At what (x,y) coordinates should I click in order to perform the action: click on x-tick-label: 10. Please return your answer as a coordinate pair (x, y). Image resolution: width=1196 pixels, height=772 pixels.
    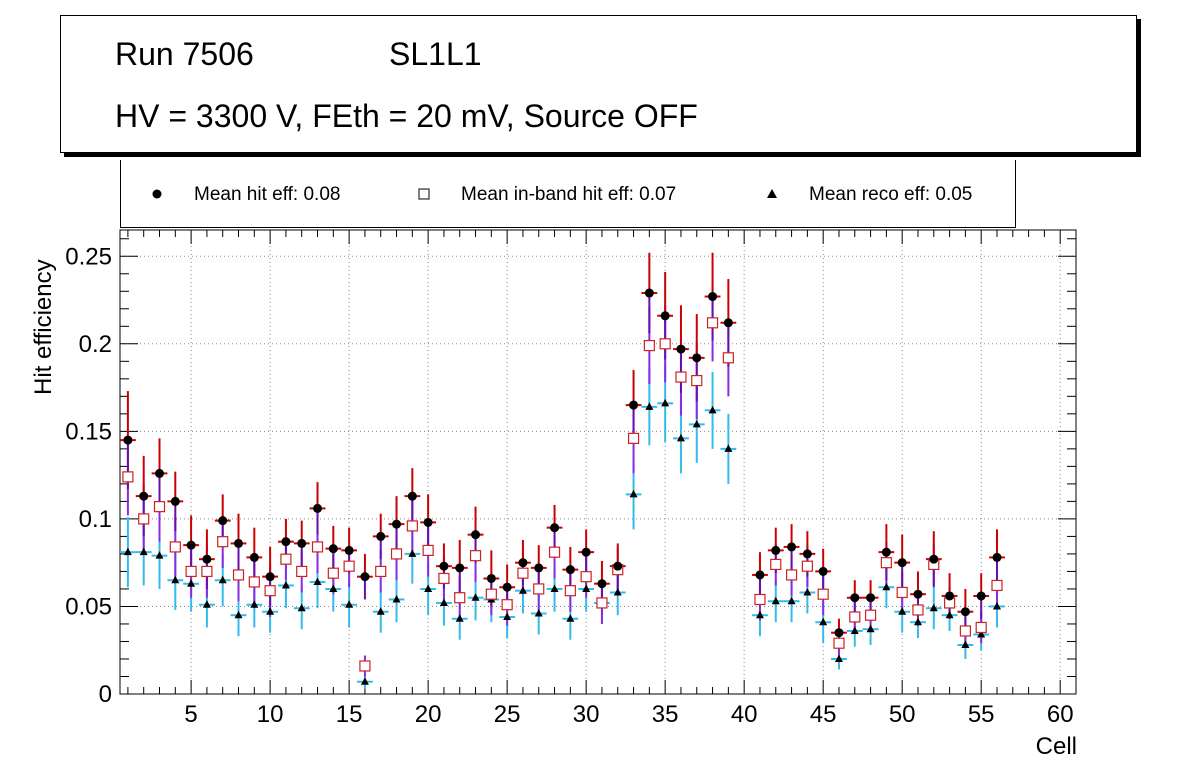
    Looking at the image, I should click on (270, 714).